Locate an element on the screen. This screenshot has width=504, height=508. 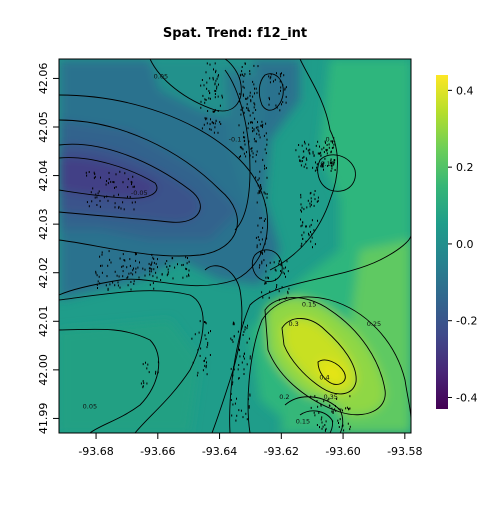
colorbar: -0.4 -0.2 0.0 0.2 0.4 is located at coordinates (456, 242).